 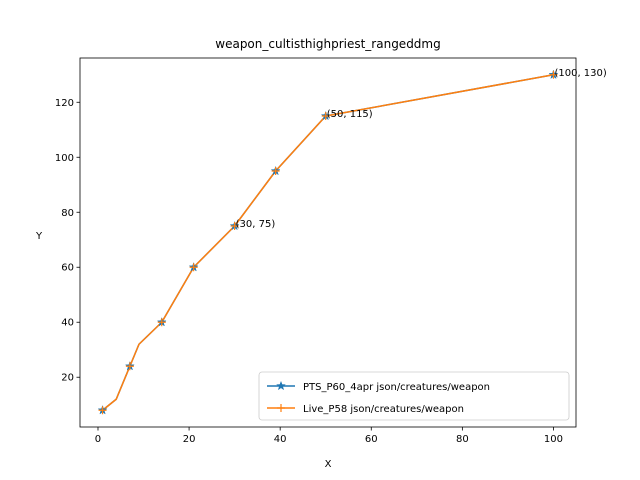 What do you see at coordinates (64, 103) in the screenshot?
I see `y-tick-label: 120` at bounding box center [64, 103].